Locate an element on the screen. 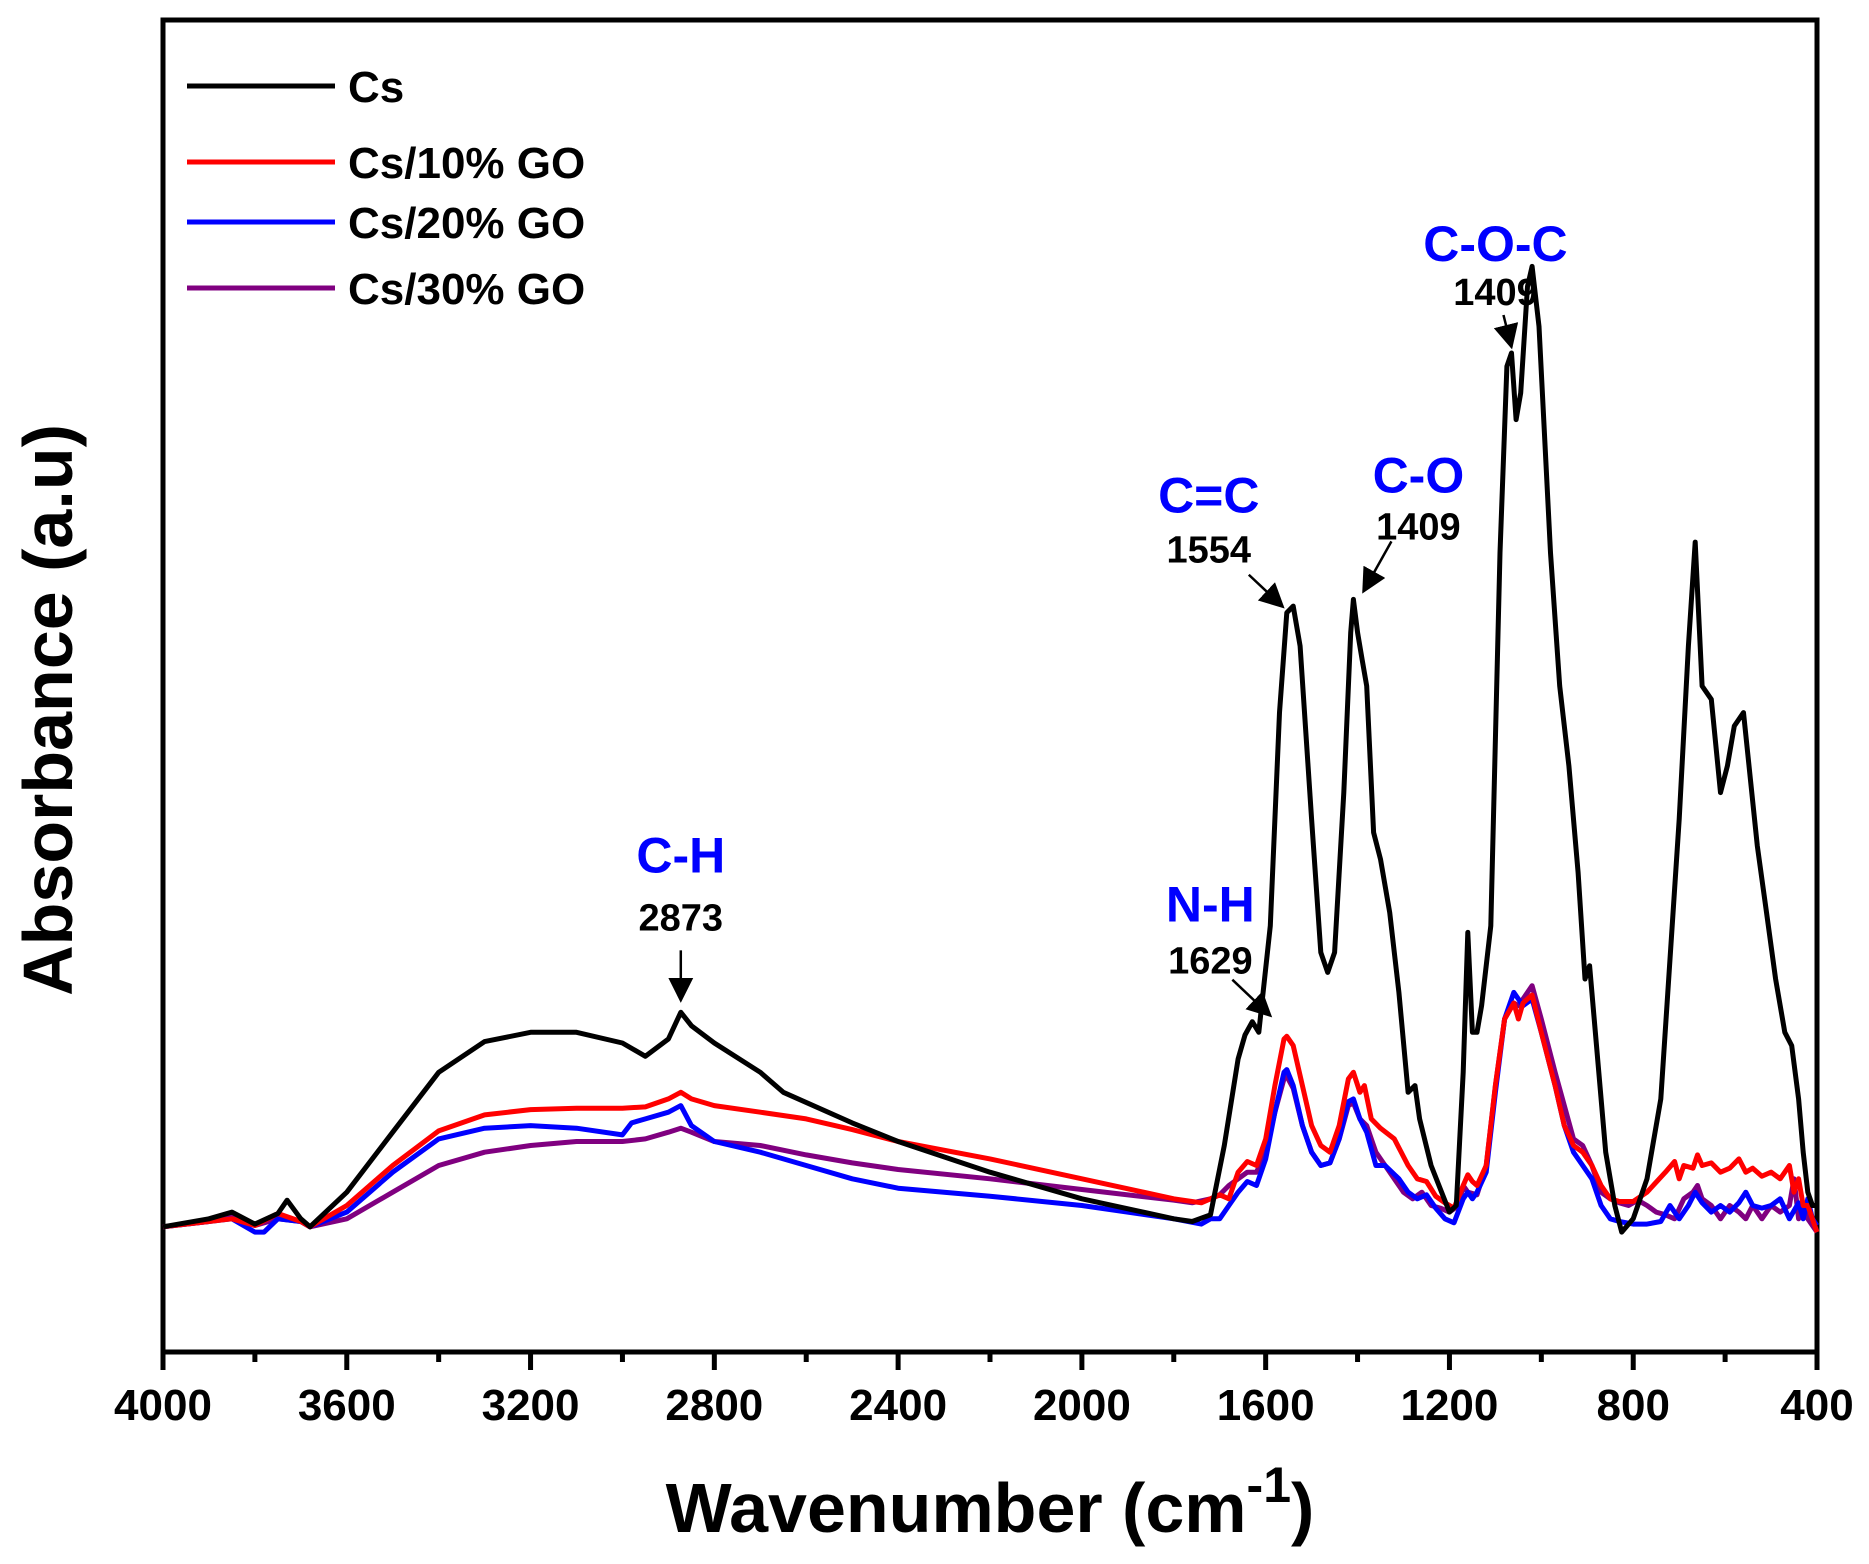 The width and height of the screenshot is (1869, 1564). x-axis-title-main: Wavenumber (cm is located at coordinates (956, 1508).